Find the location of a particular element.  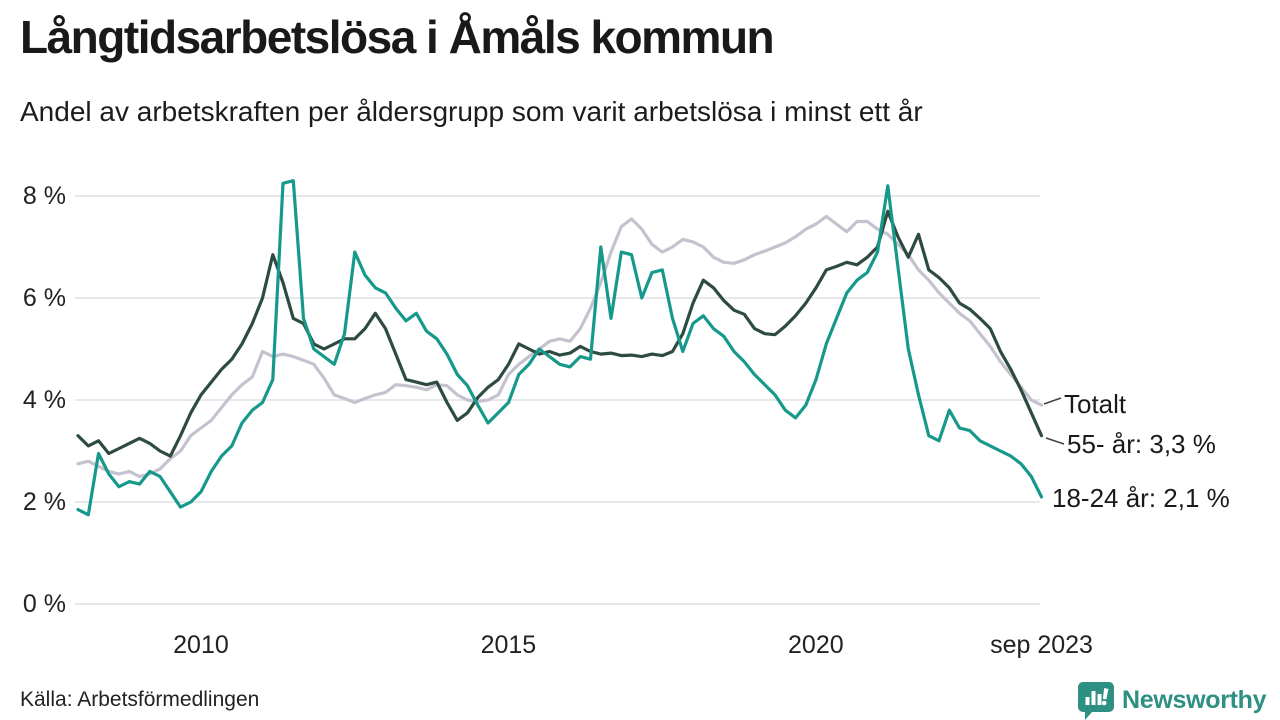

y-axis-tick-label: 0 % is located at coordinates (44, 604).